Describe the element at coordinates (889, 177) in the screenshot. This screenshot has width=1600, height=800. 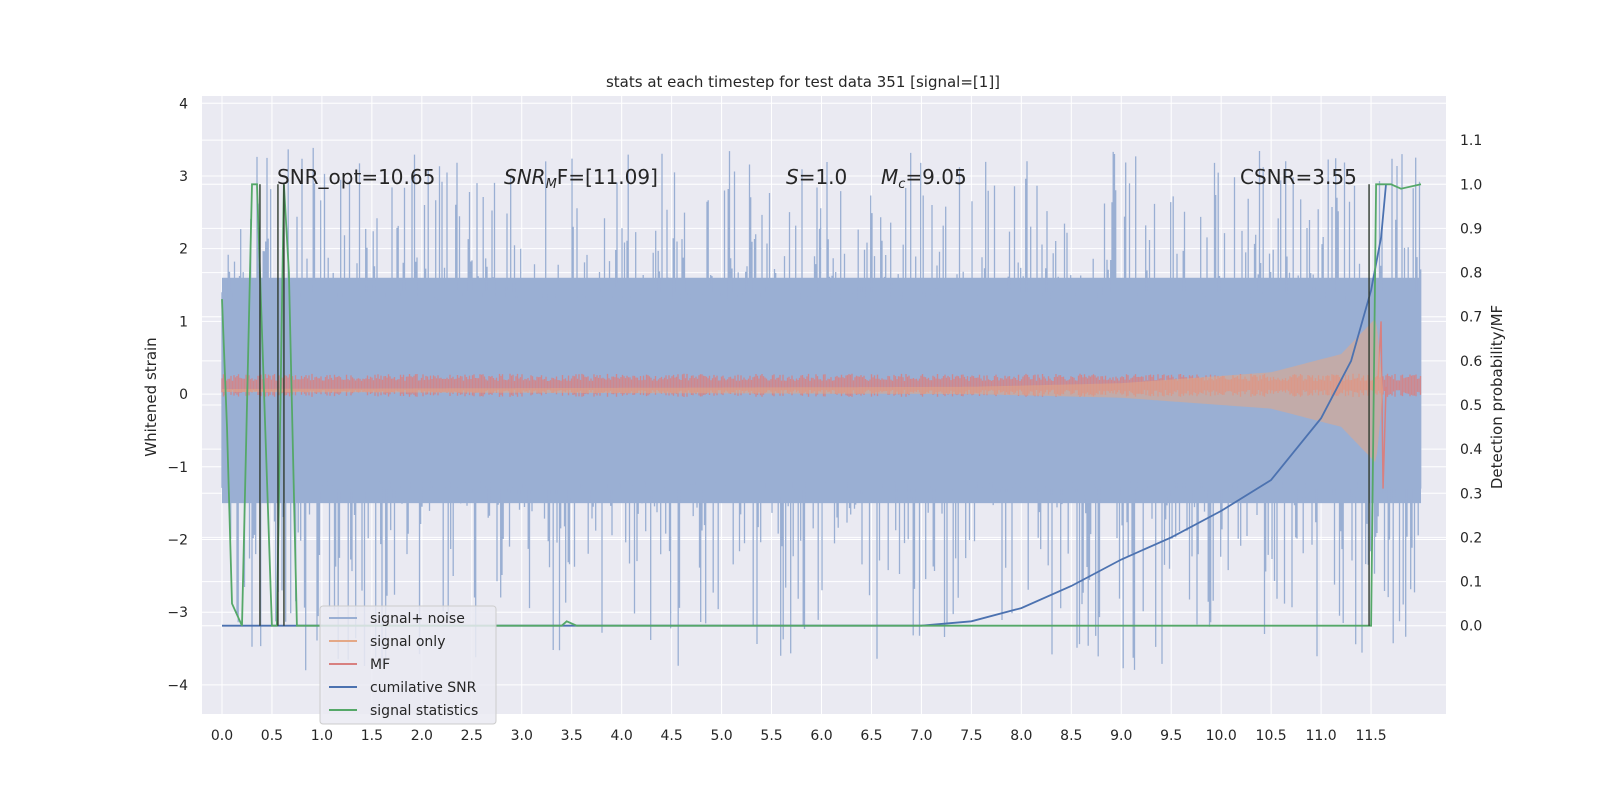
I see `annotation-mc-var: M` at that location.